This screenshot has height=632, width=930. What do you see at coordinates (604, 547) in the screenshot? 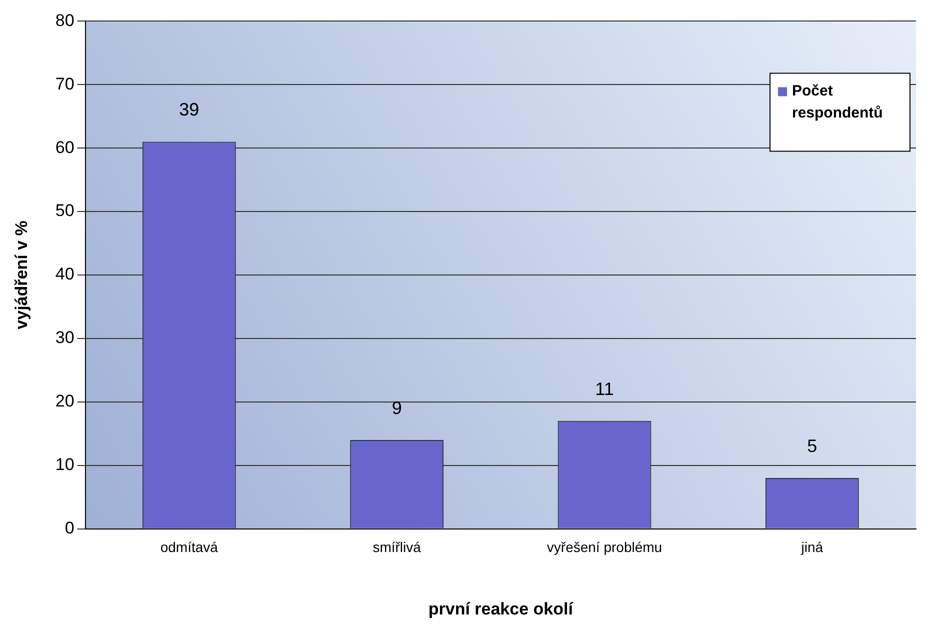
I see `x-tick-label: vyřešení problému` at bounding box center [604, 547].